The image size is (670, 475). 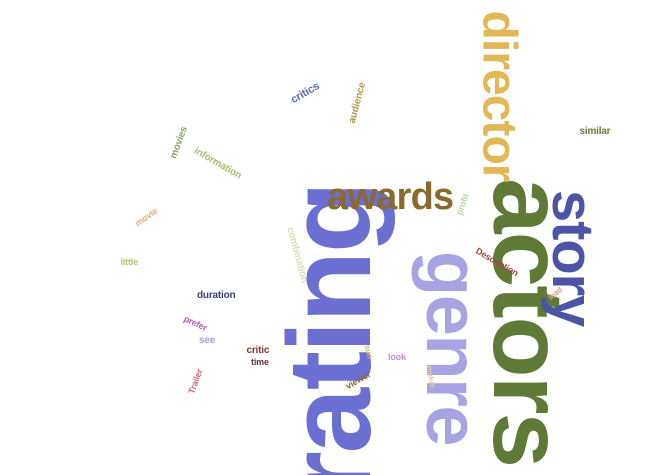 What do you see at coordinates (260, 361) in the screenshot?
I see `word-time: time` at bounding box center [260, 361].